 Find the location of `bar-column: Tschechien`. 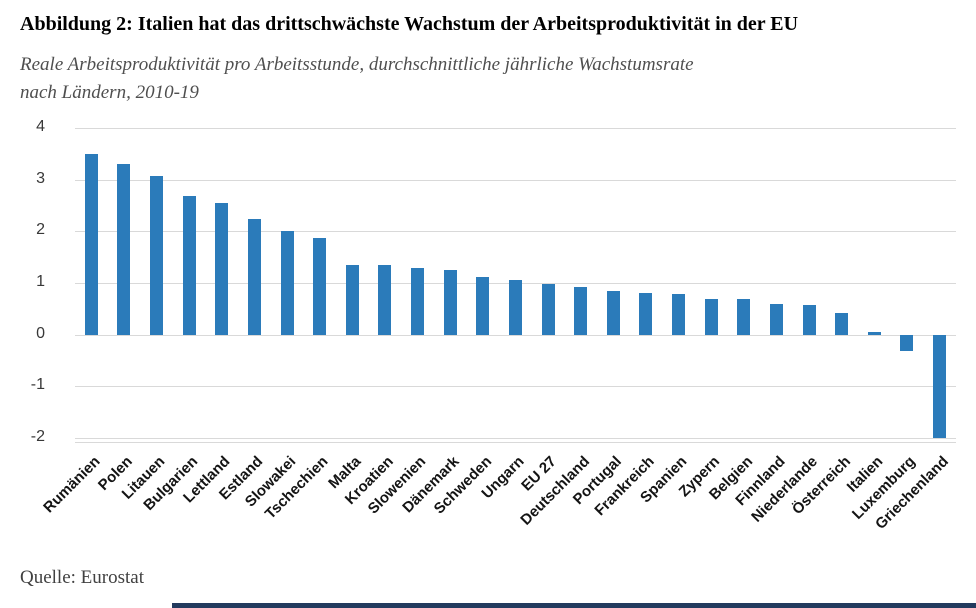

bar-column: Tschechien is located at coordinates (299, 323).